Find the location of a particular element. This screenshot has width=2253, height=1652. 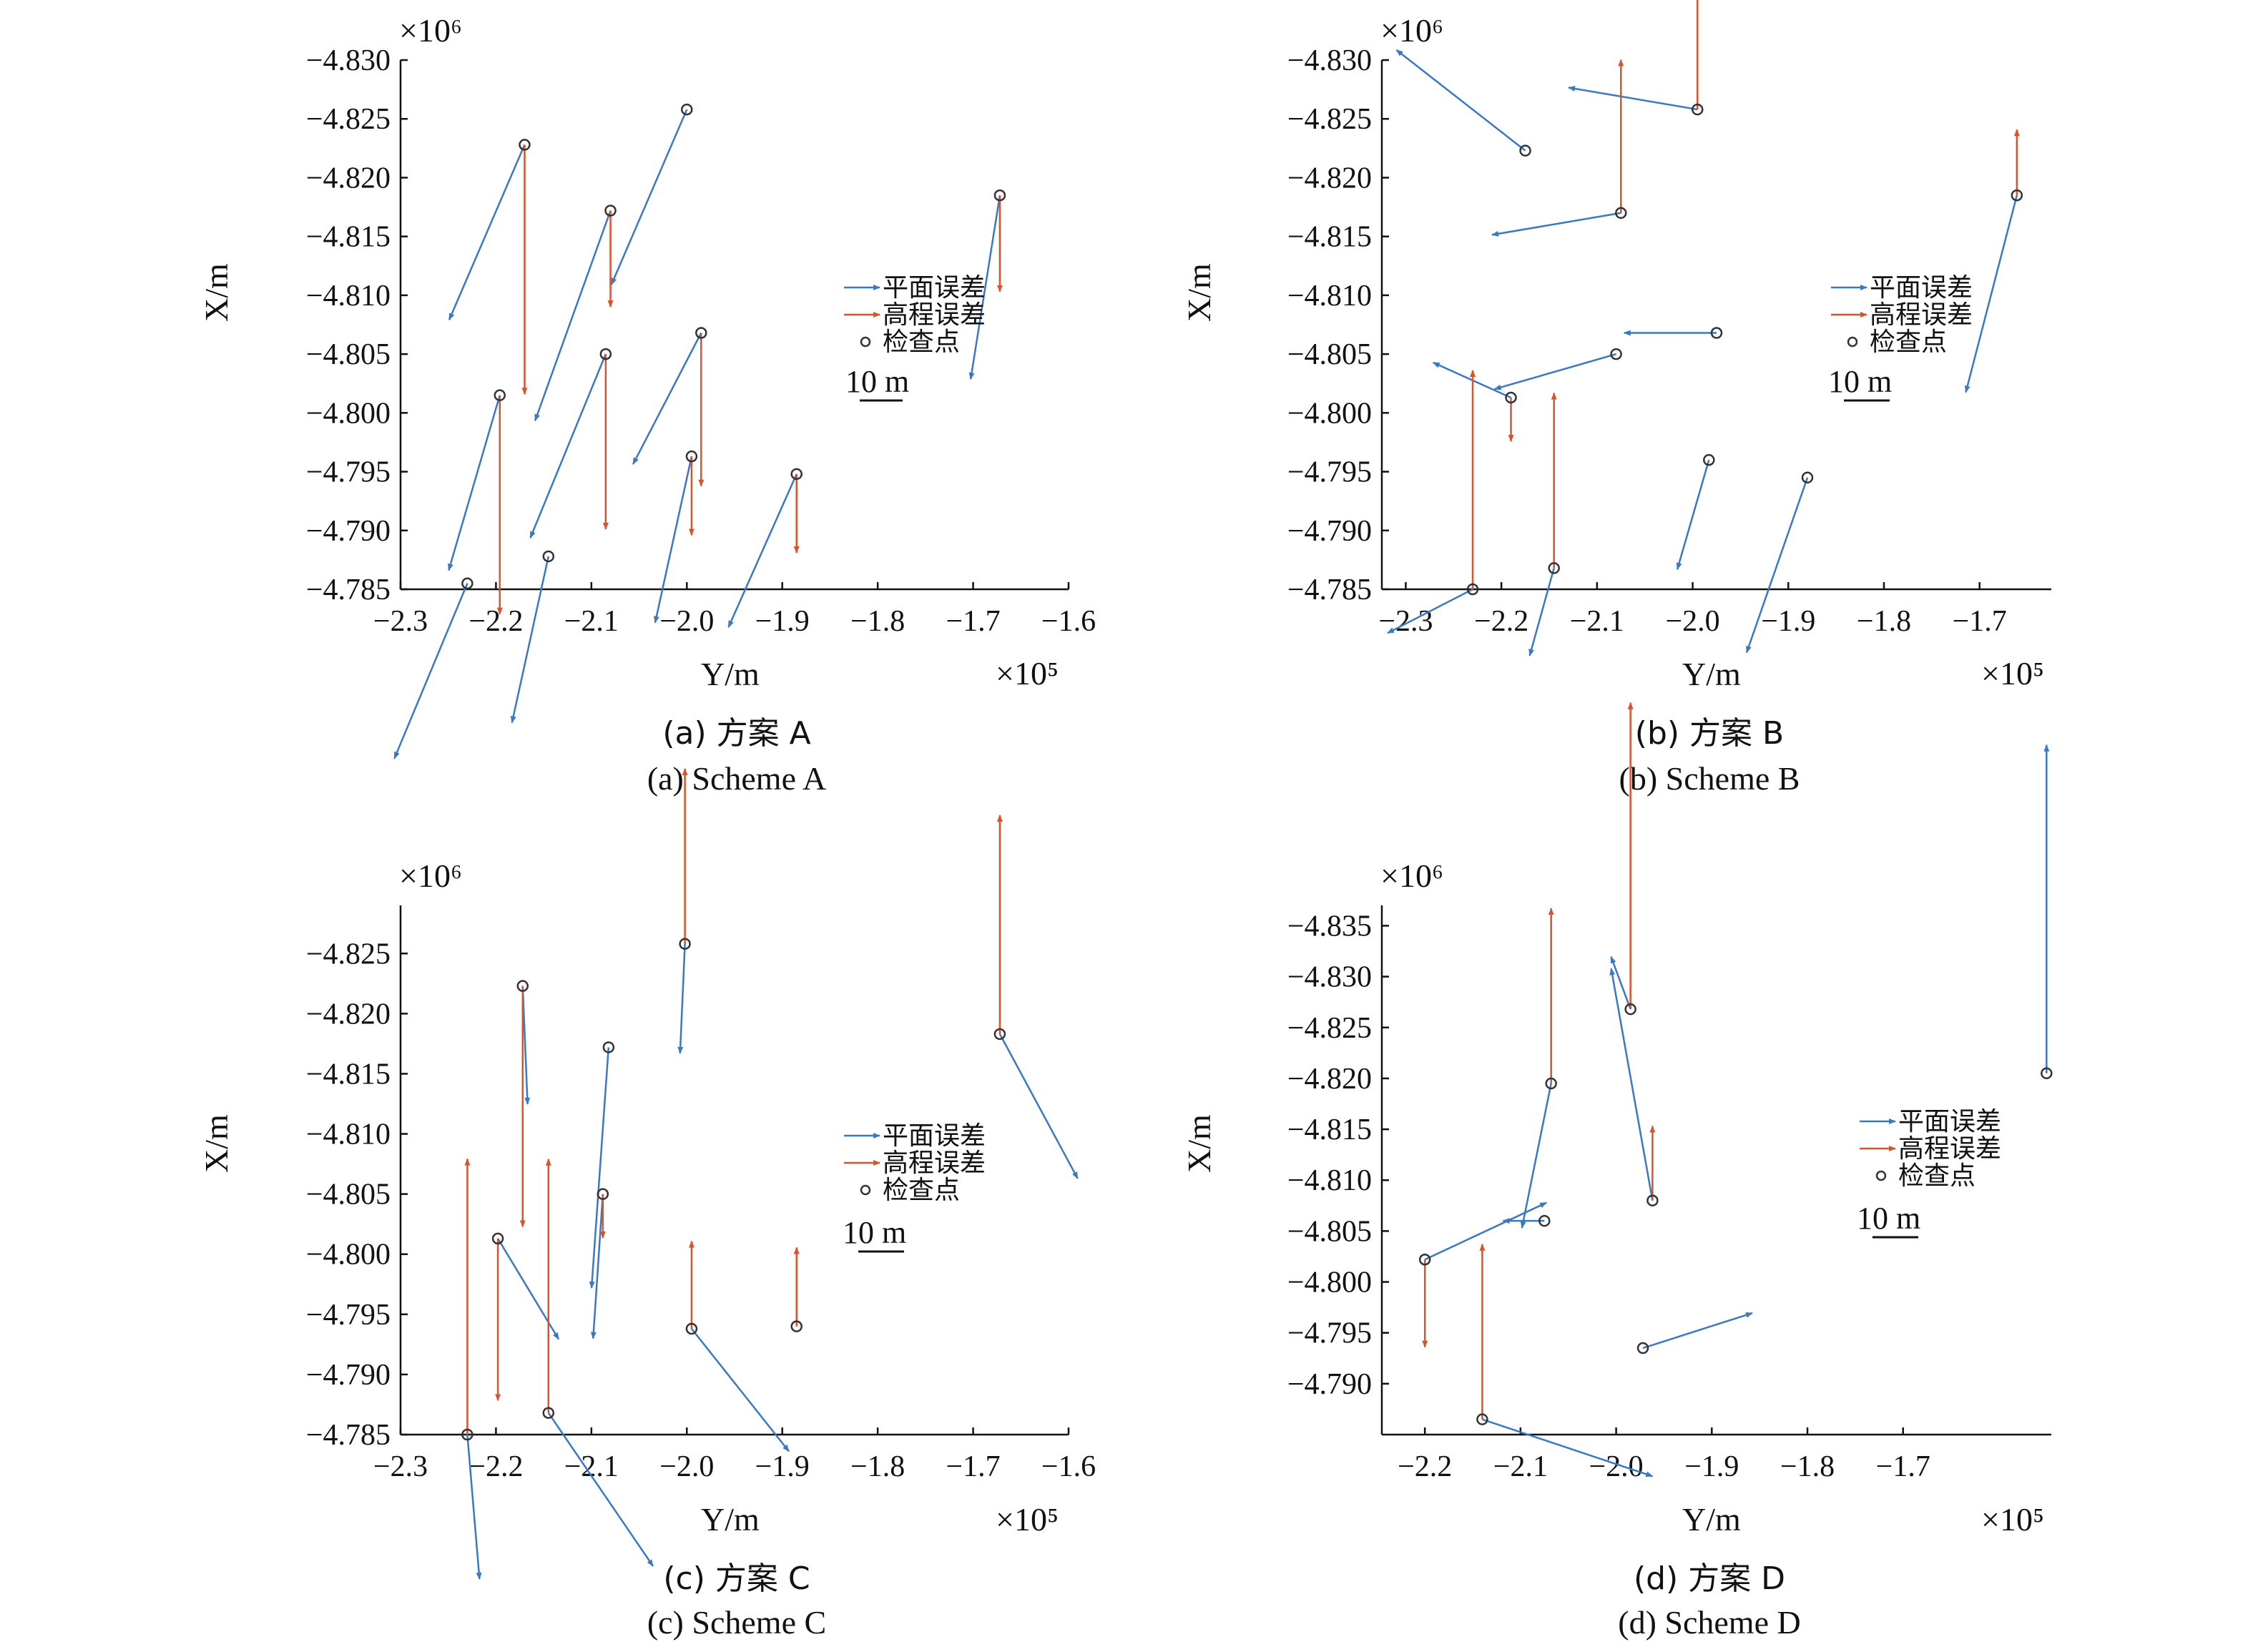

legend-point-marker is located at coordinates (1852, 342).